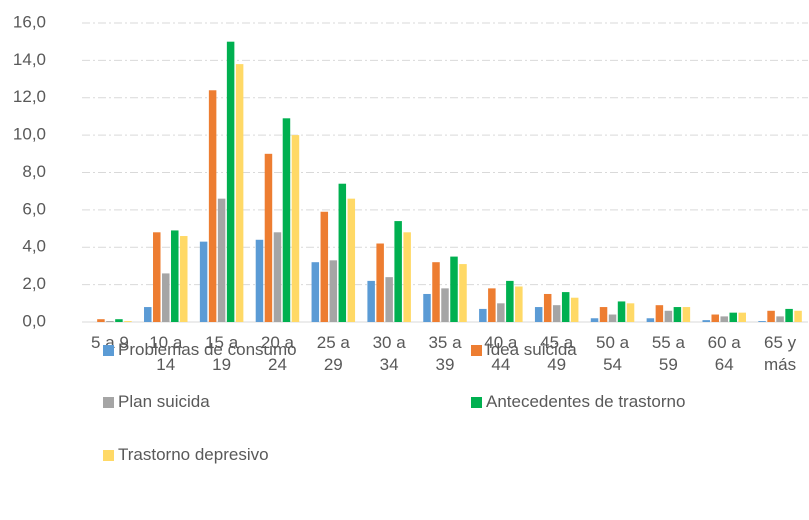 The width and height of the screenshot is (809, 520). I want to click on x-tick-label: 10 a 14, so click(166, 353).